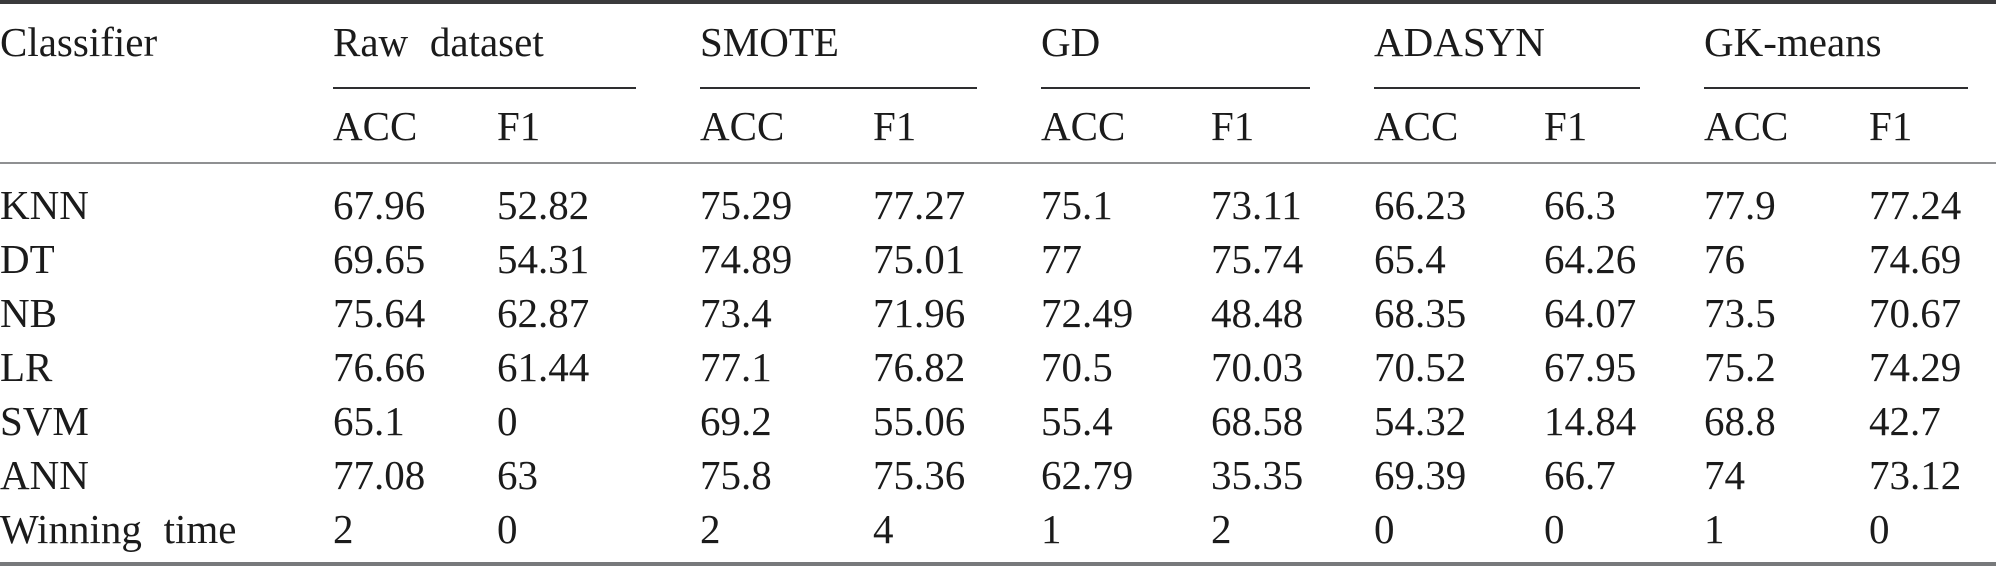 Image resolution: width=1996 pixels, height=566 pixels. Describe the element at coordinates (1420, 475) in the screenshot. I see `table-cell: 69.39` at that location.